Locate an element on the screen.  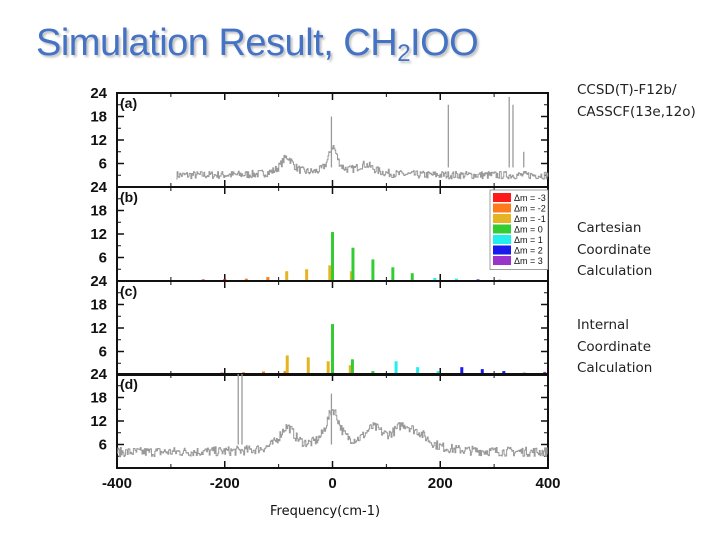
method-note: CCSD(T)-F12b/ CASSCF(13e,12o) is located at coordinates (636, 101).